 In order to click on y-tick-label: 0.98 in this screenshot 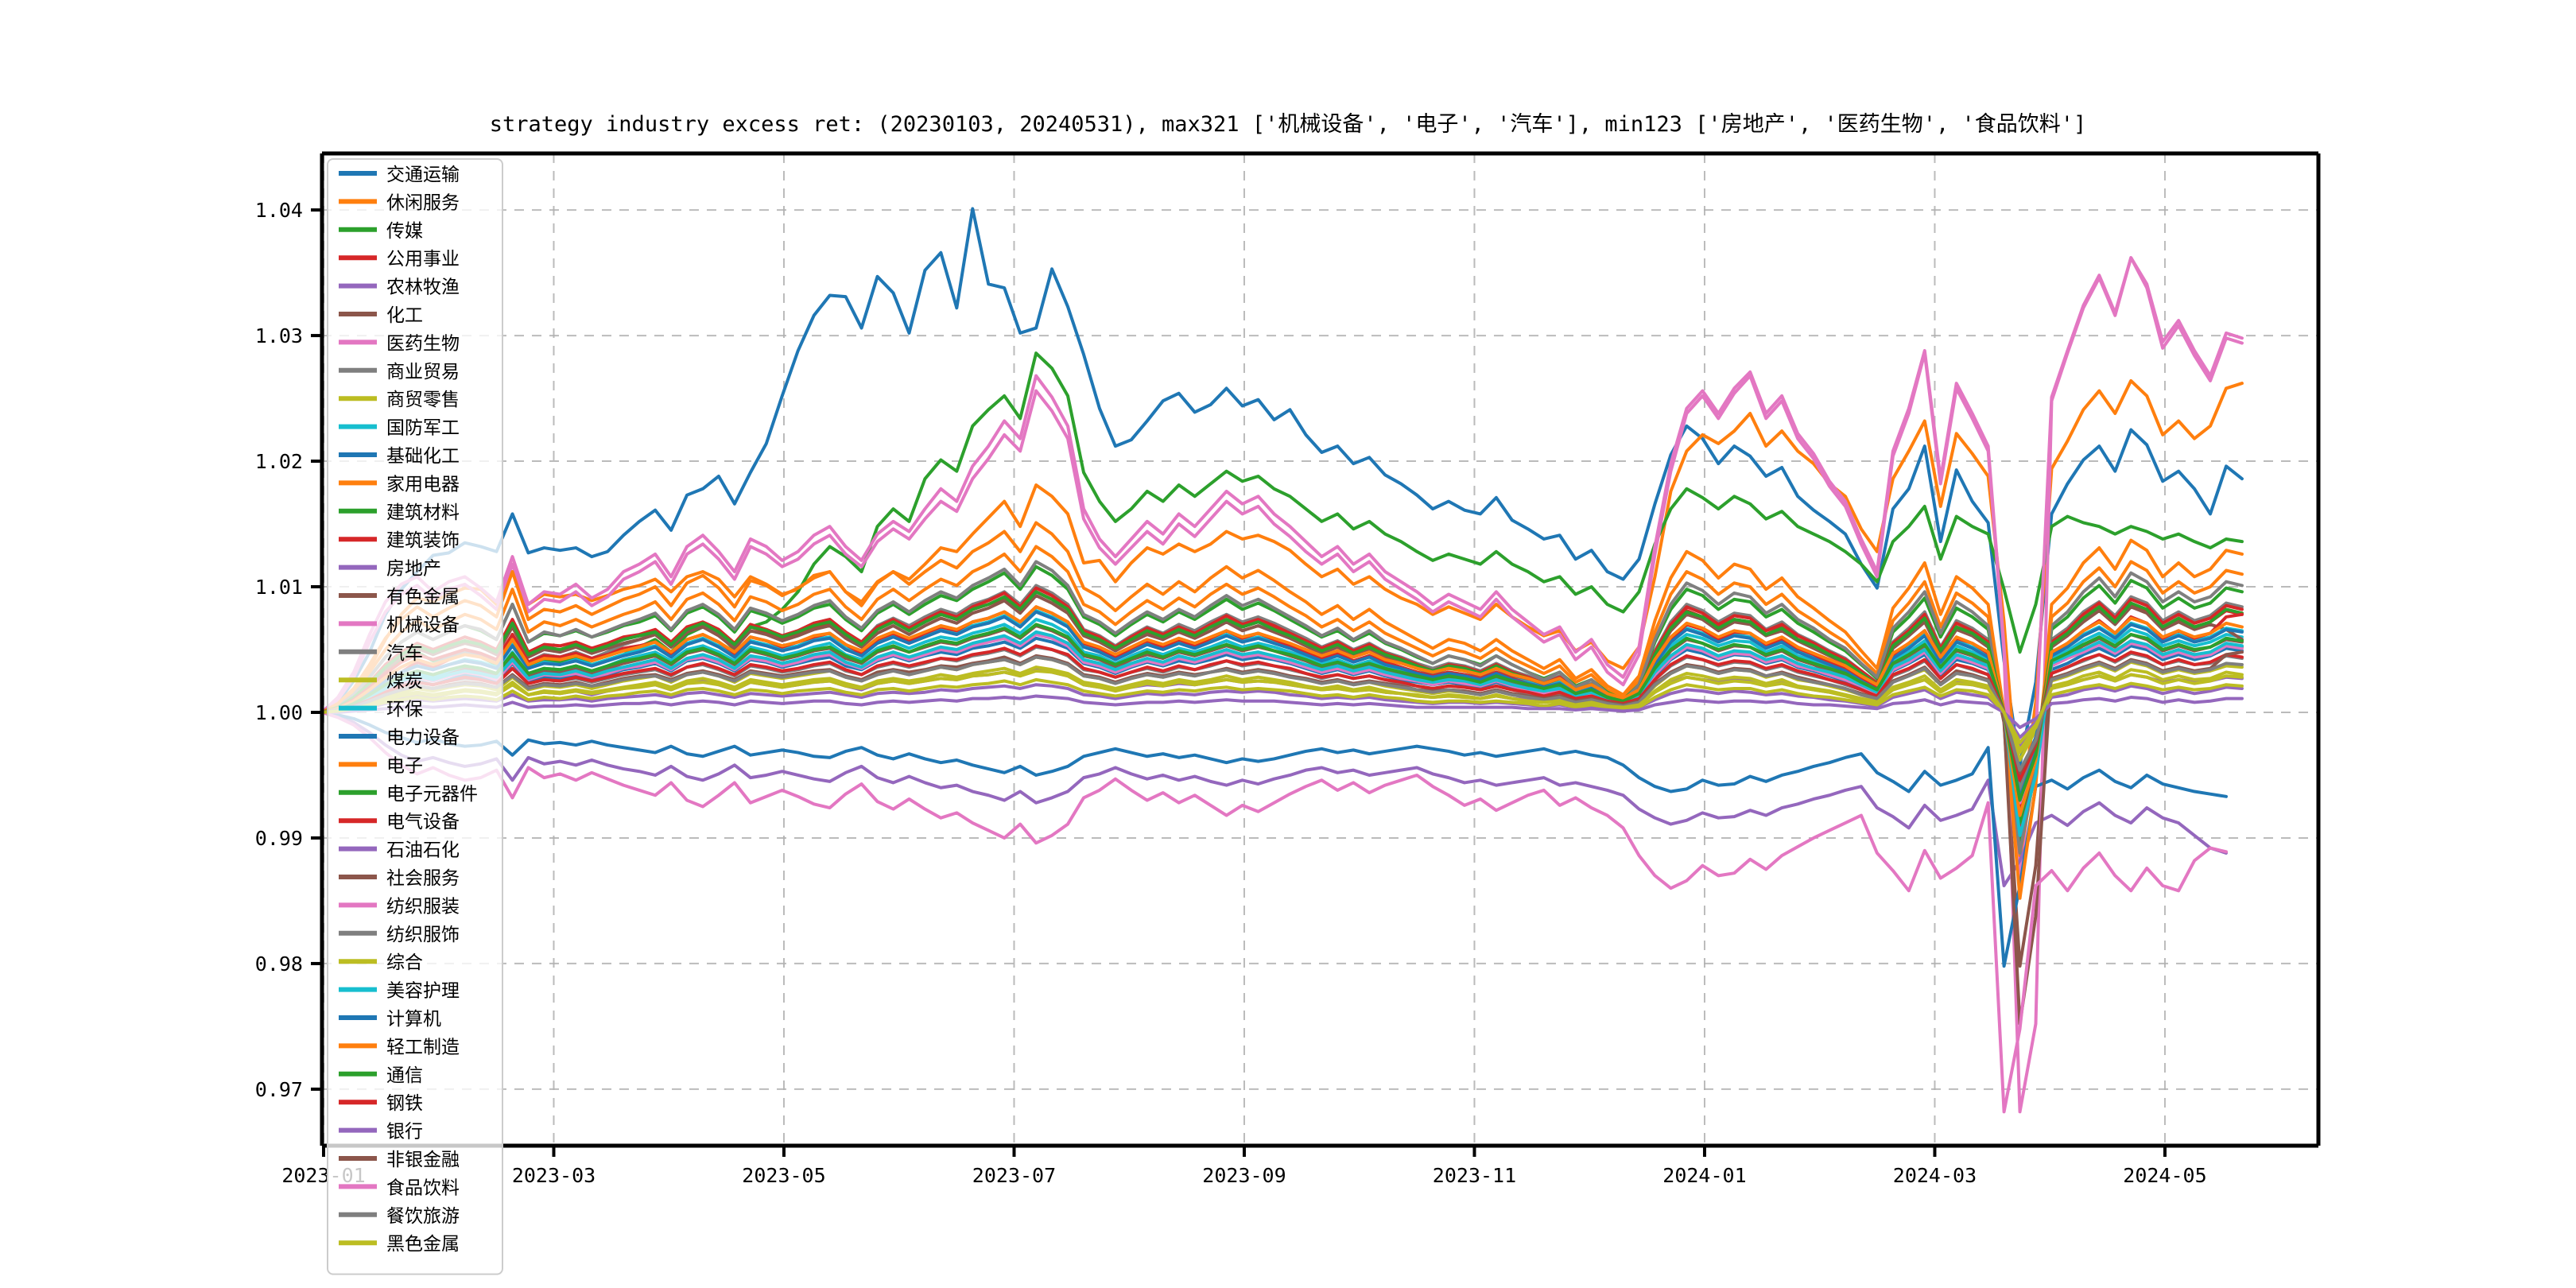, I will do `click(279, 964)`.